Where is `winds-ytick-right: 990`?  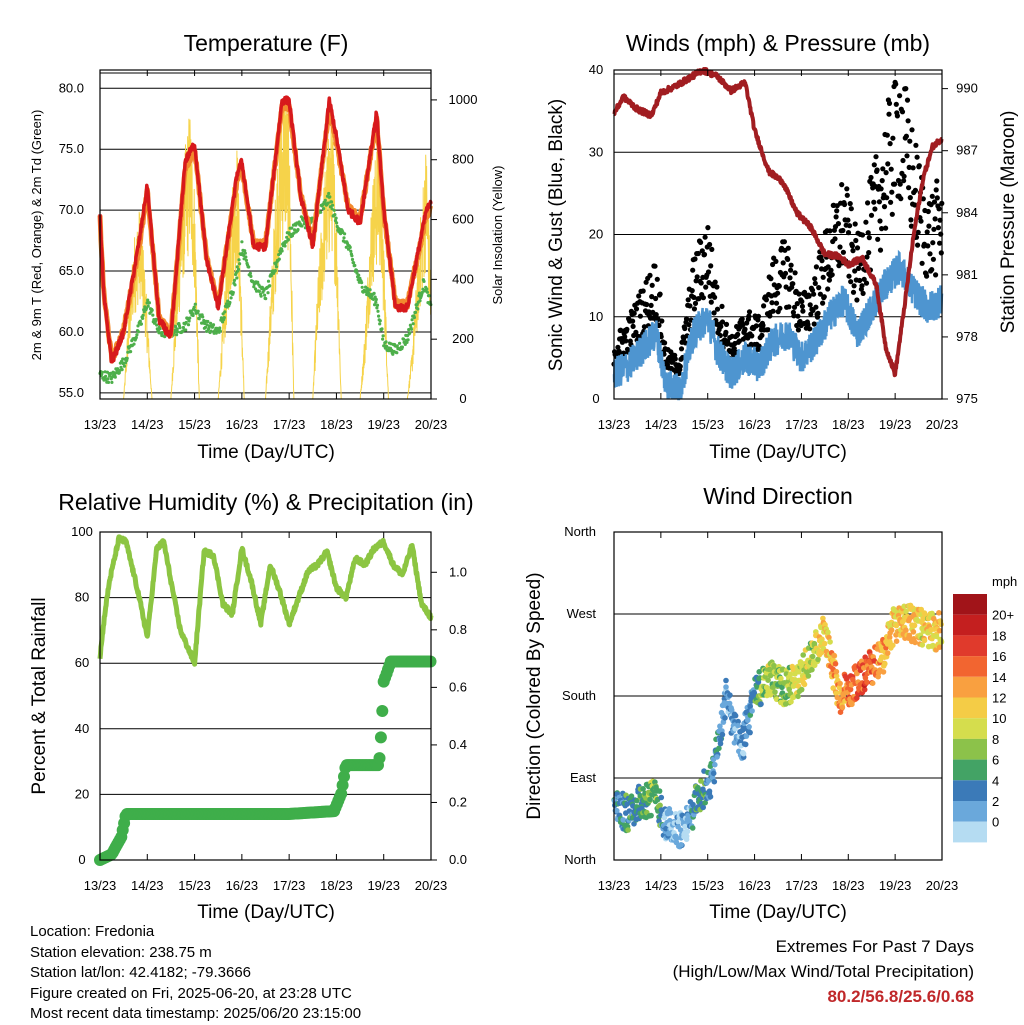
winds-ytick-right: 990 is located at coordinates (967, 88).